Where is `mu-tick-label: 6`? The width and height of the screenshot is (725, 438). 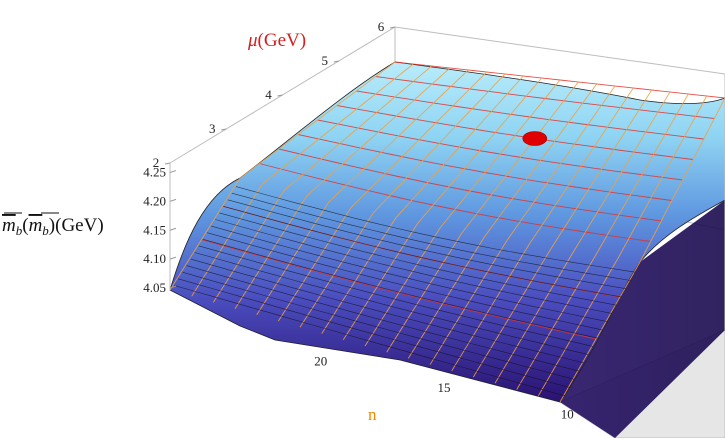
mu-tick-label: 6 is located at coordinates (381, 26).